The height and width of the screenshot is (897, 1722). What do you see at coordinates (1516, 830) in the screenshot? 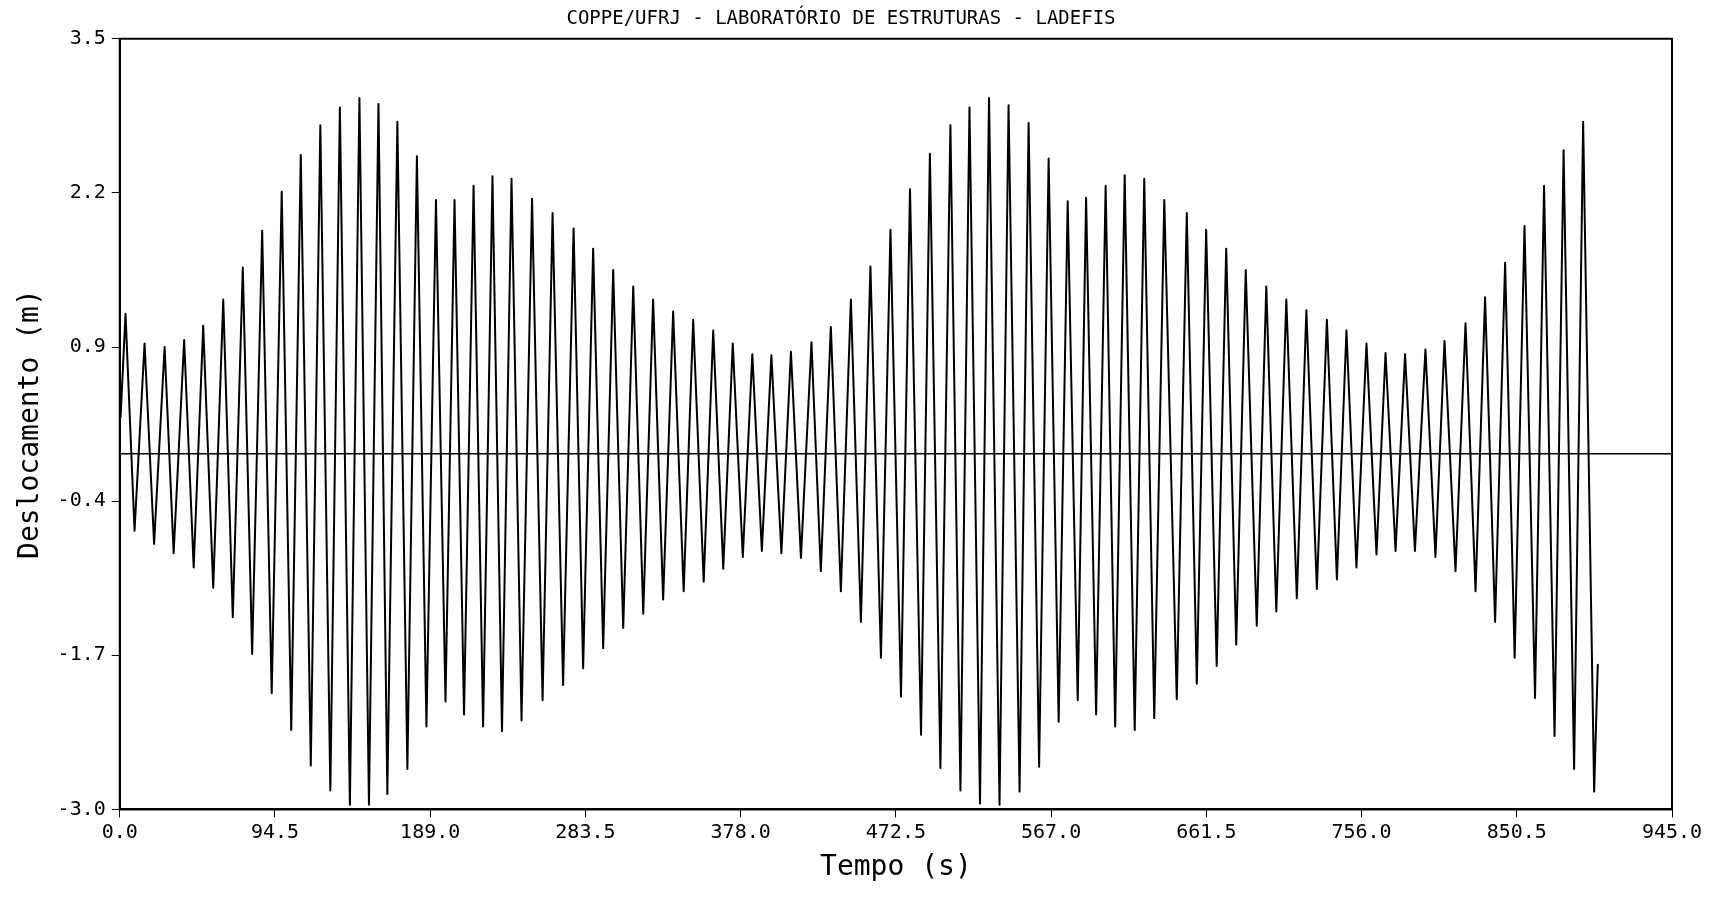
I see `x-tick-label: 850.5` at bounding box center [1516, 830].